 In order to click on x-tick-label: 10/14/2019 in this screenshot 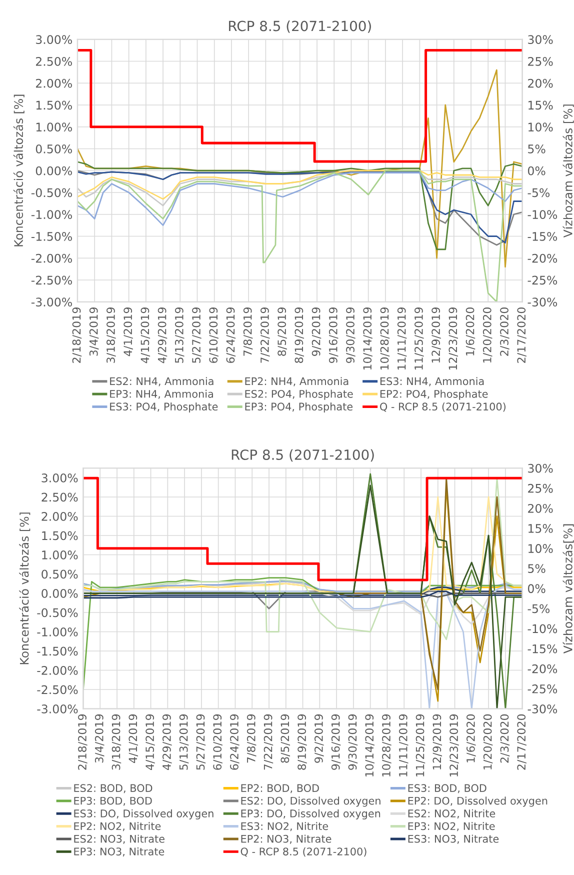, I will do `click(367, 339)`.